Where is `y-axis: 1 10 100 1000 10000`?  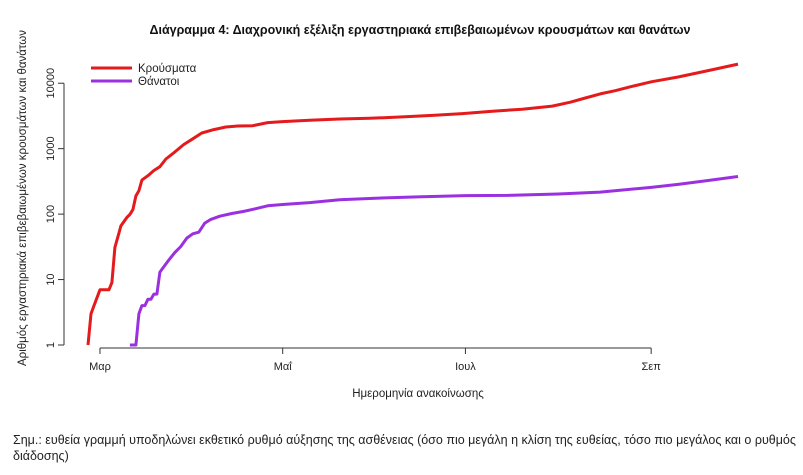 y-axis: 1 10 100 1000 10000 is located at coordinates (55, 208).